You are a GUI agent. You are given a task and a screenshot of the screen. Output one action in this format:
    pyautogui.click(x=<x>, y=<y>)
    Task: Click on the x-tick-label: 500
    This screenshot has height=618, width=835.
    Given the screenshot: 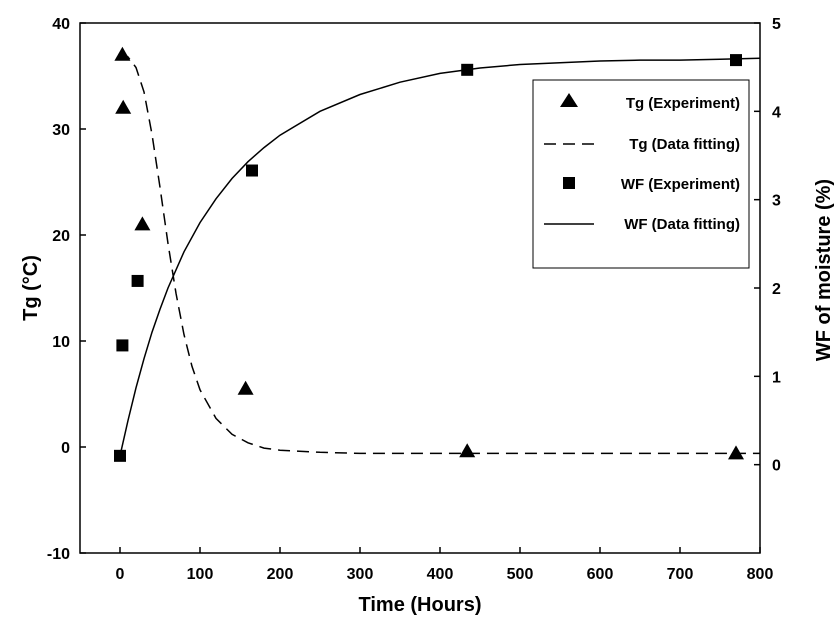 What is the action you would take?
    pyautogui.click(x=520, y=574)
    